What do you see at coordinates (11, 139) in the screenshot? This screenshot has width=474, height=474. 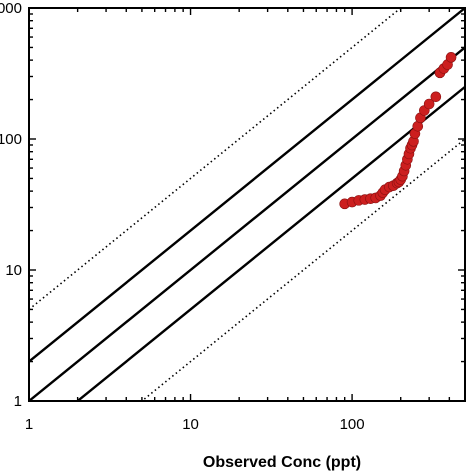 I see `y-tick-label: 100` at bounding box center [11, 139].